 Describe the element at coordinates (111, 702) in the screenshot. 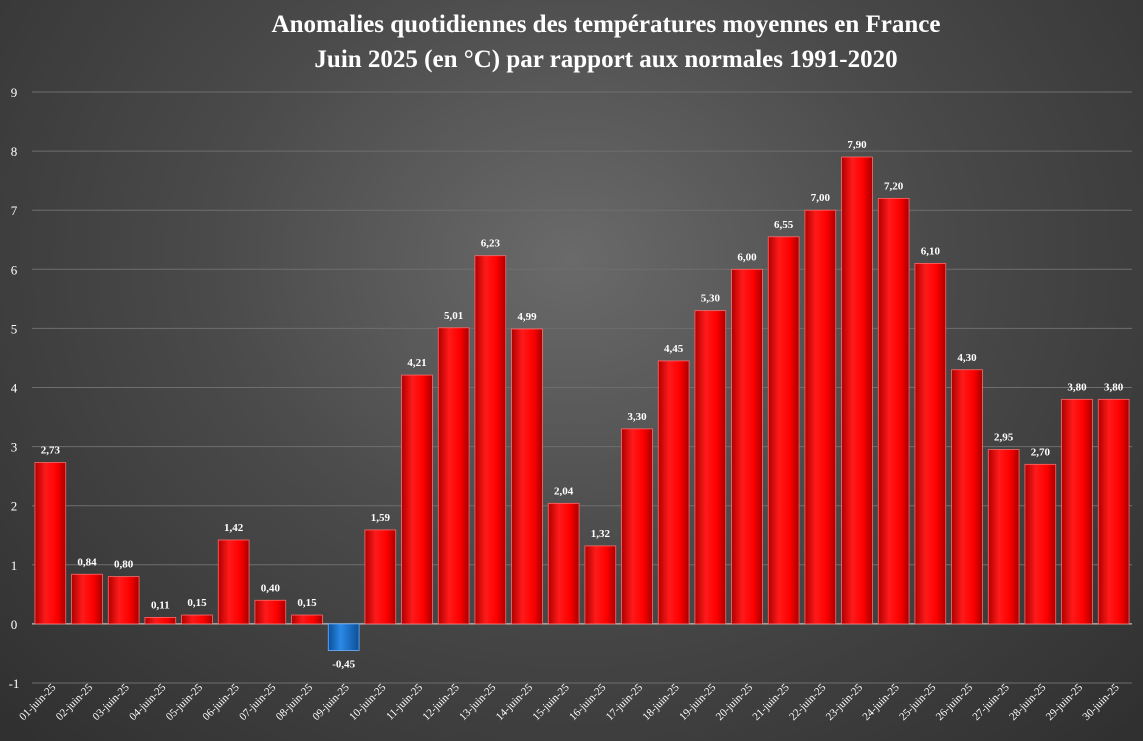

I see `x-tick-label: 03-juin-25` at that location.